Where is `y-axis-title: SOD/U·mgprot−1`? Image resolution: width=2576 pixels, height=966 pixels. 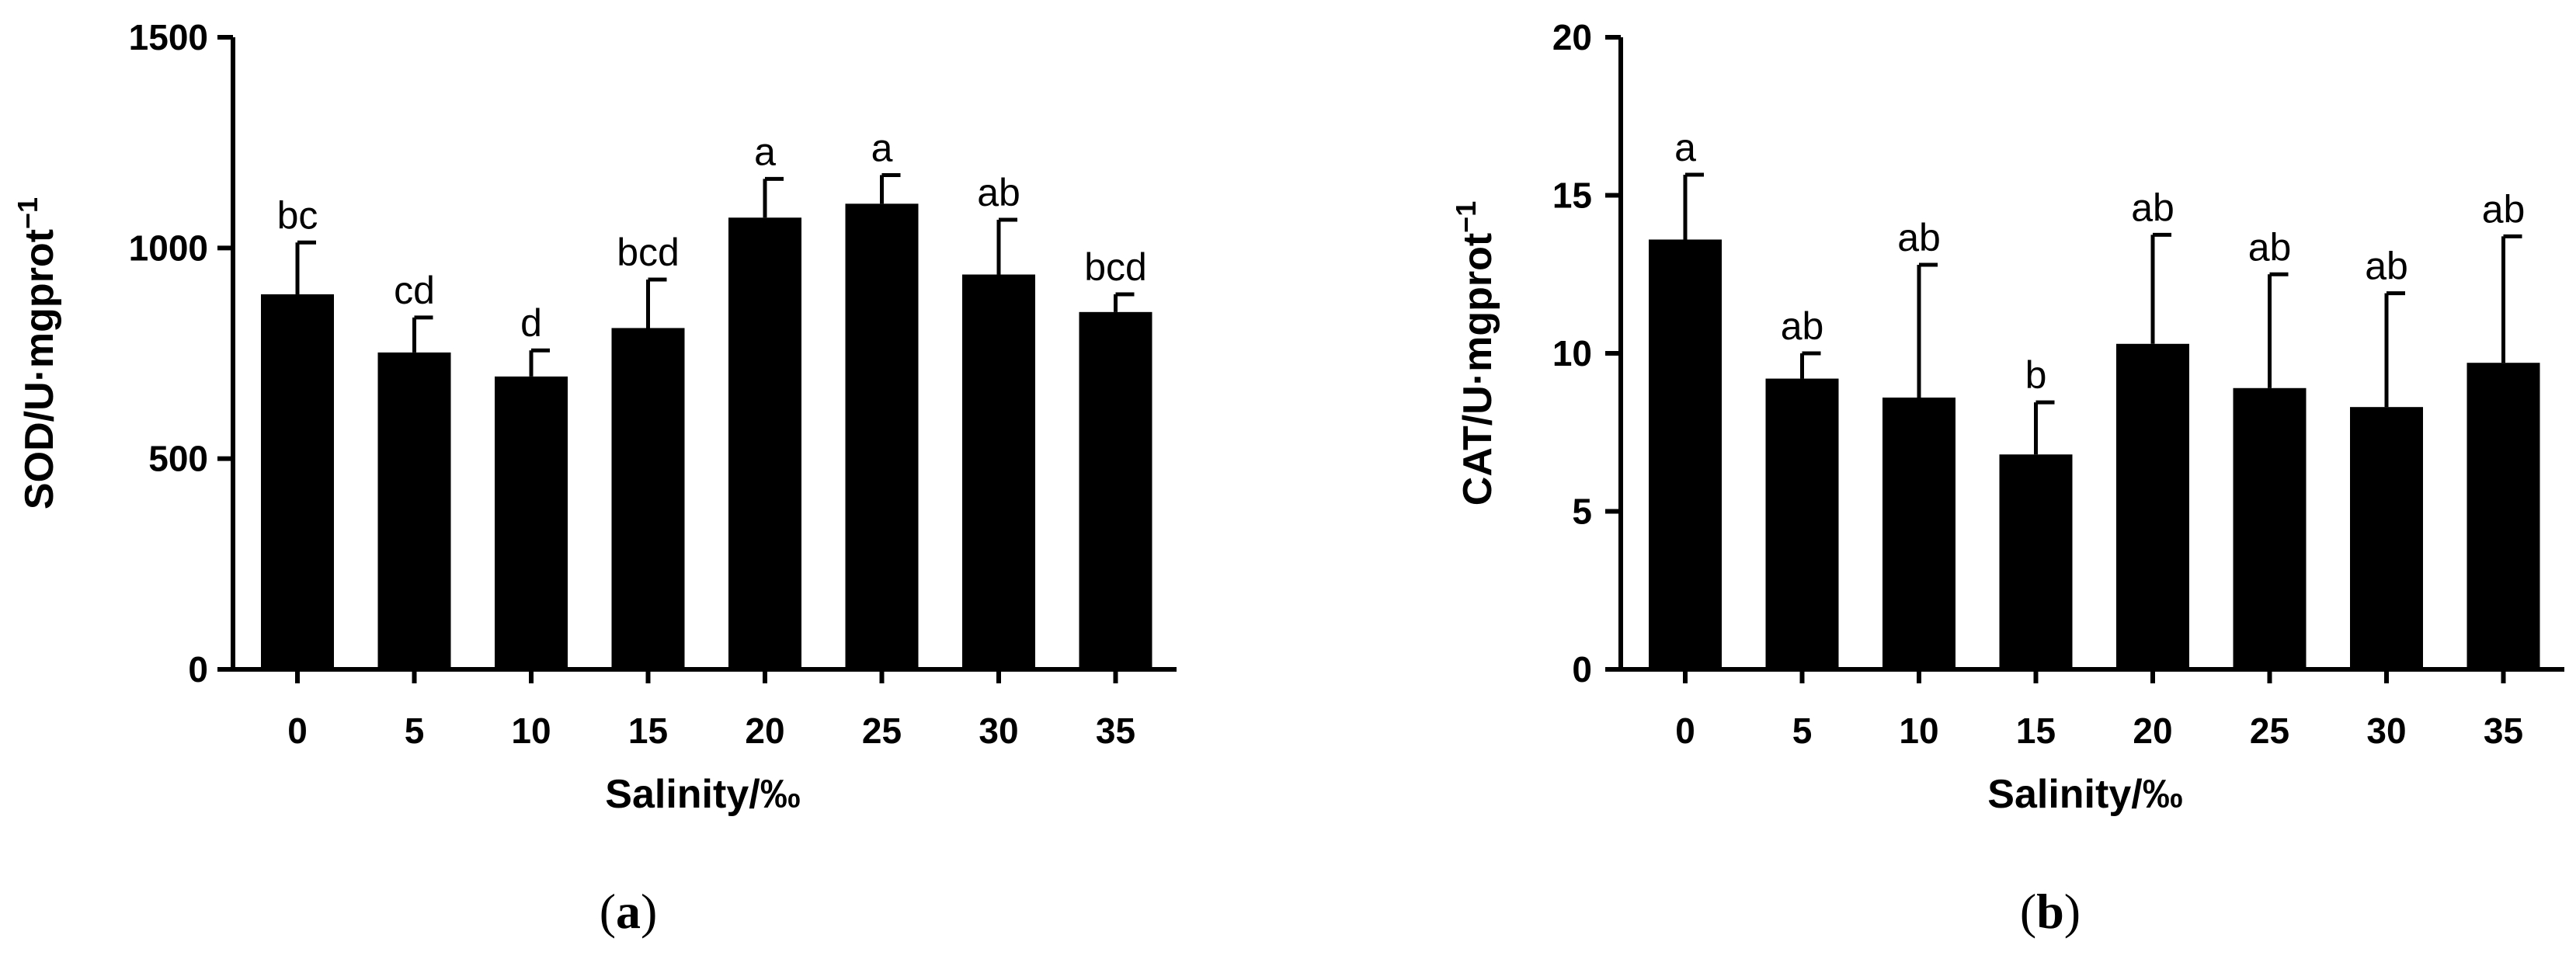 y-axis-title: SOD/U·mgprot−1 is located at coordinates (37, 353).